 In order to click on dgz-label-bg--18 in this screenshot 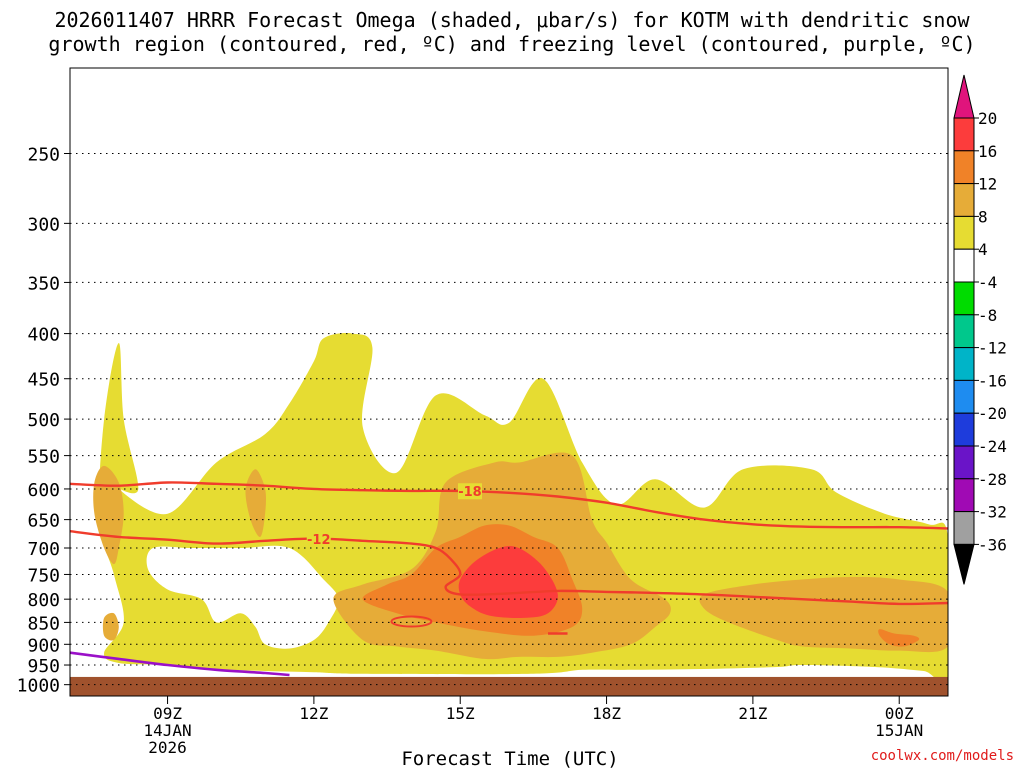, I will do `click(469, 491)`.